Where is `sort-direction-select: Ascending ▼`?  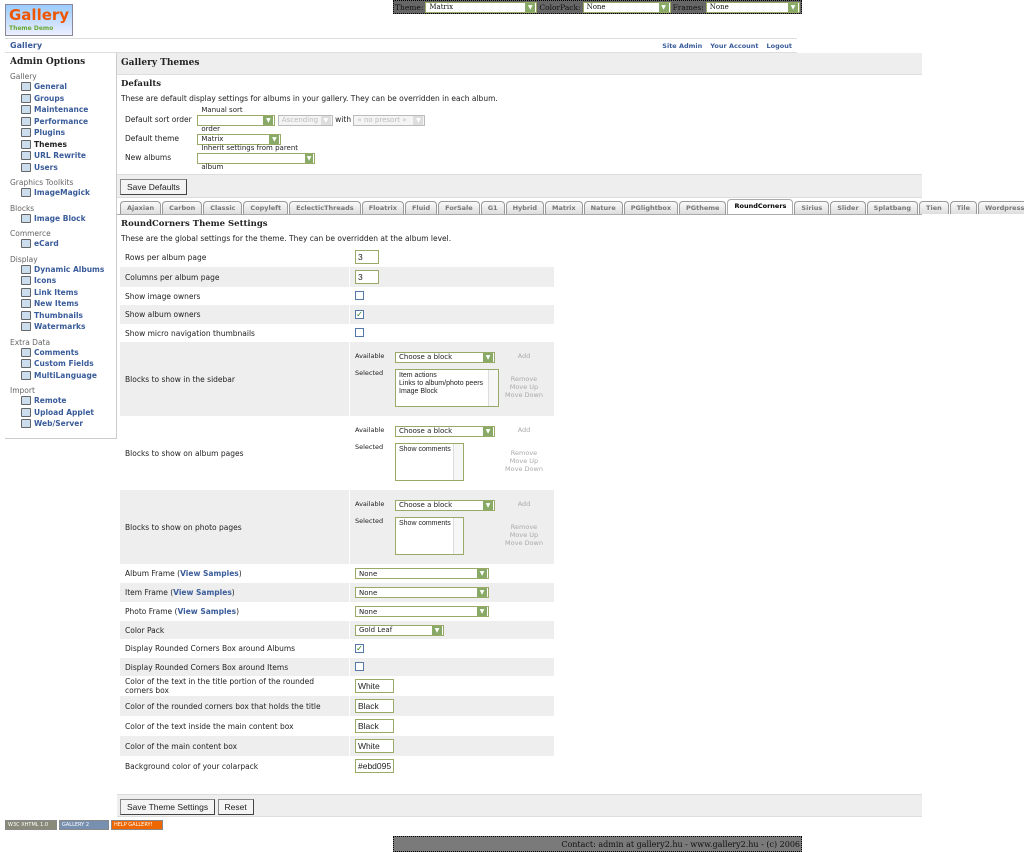
sort-direction-select: Ascending ▼ is located at coordinates (305, 120).